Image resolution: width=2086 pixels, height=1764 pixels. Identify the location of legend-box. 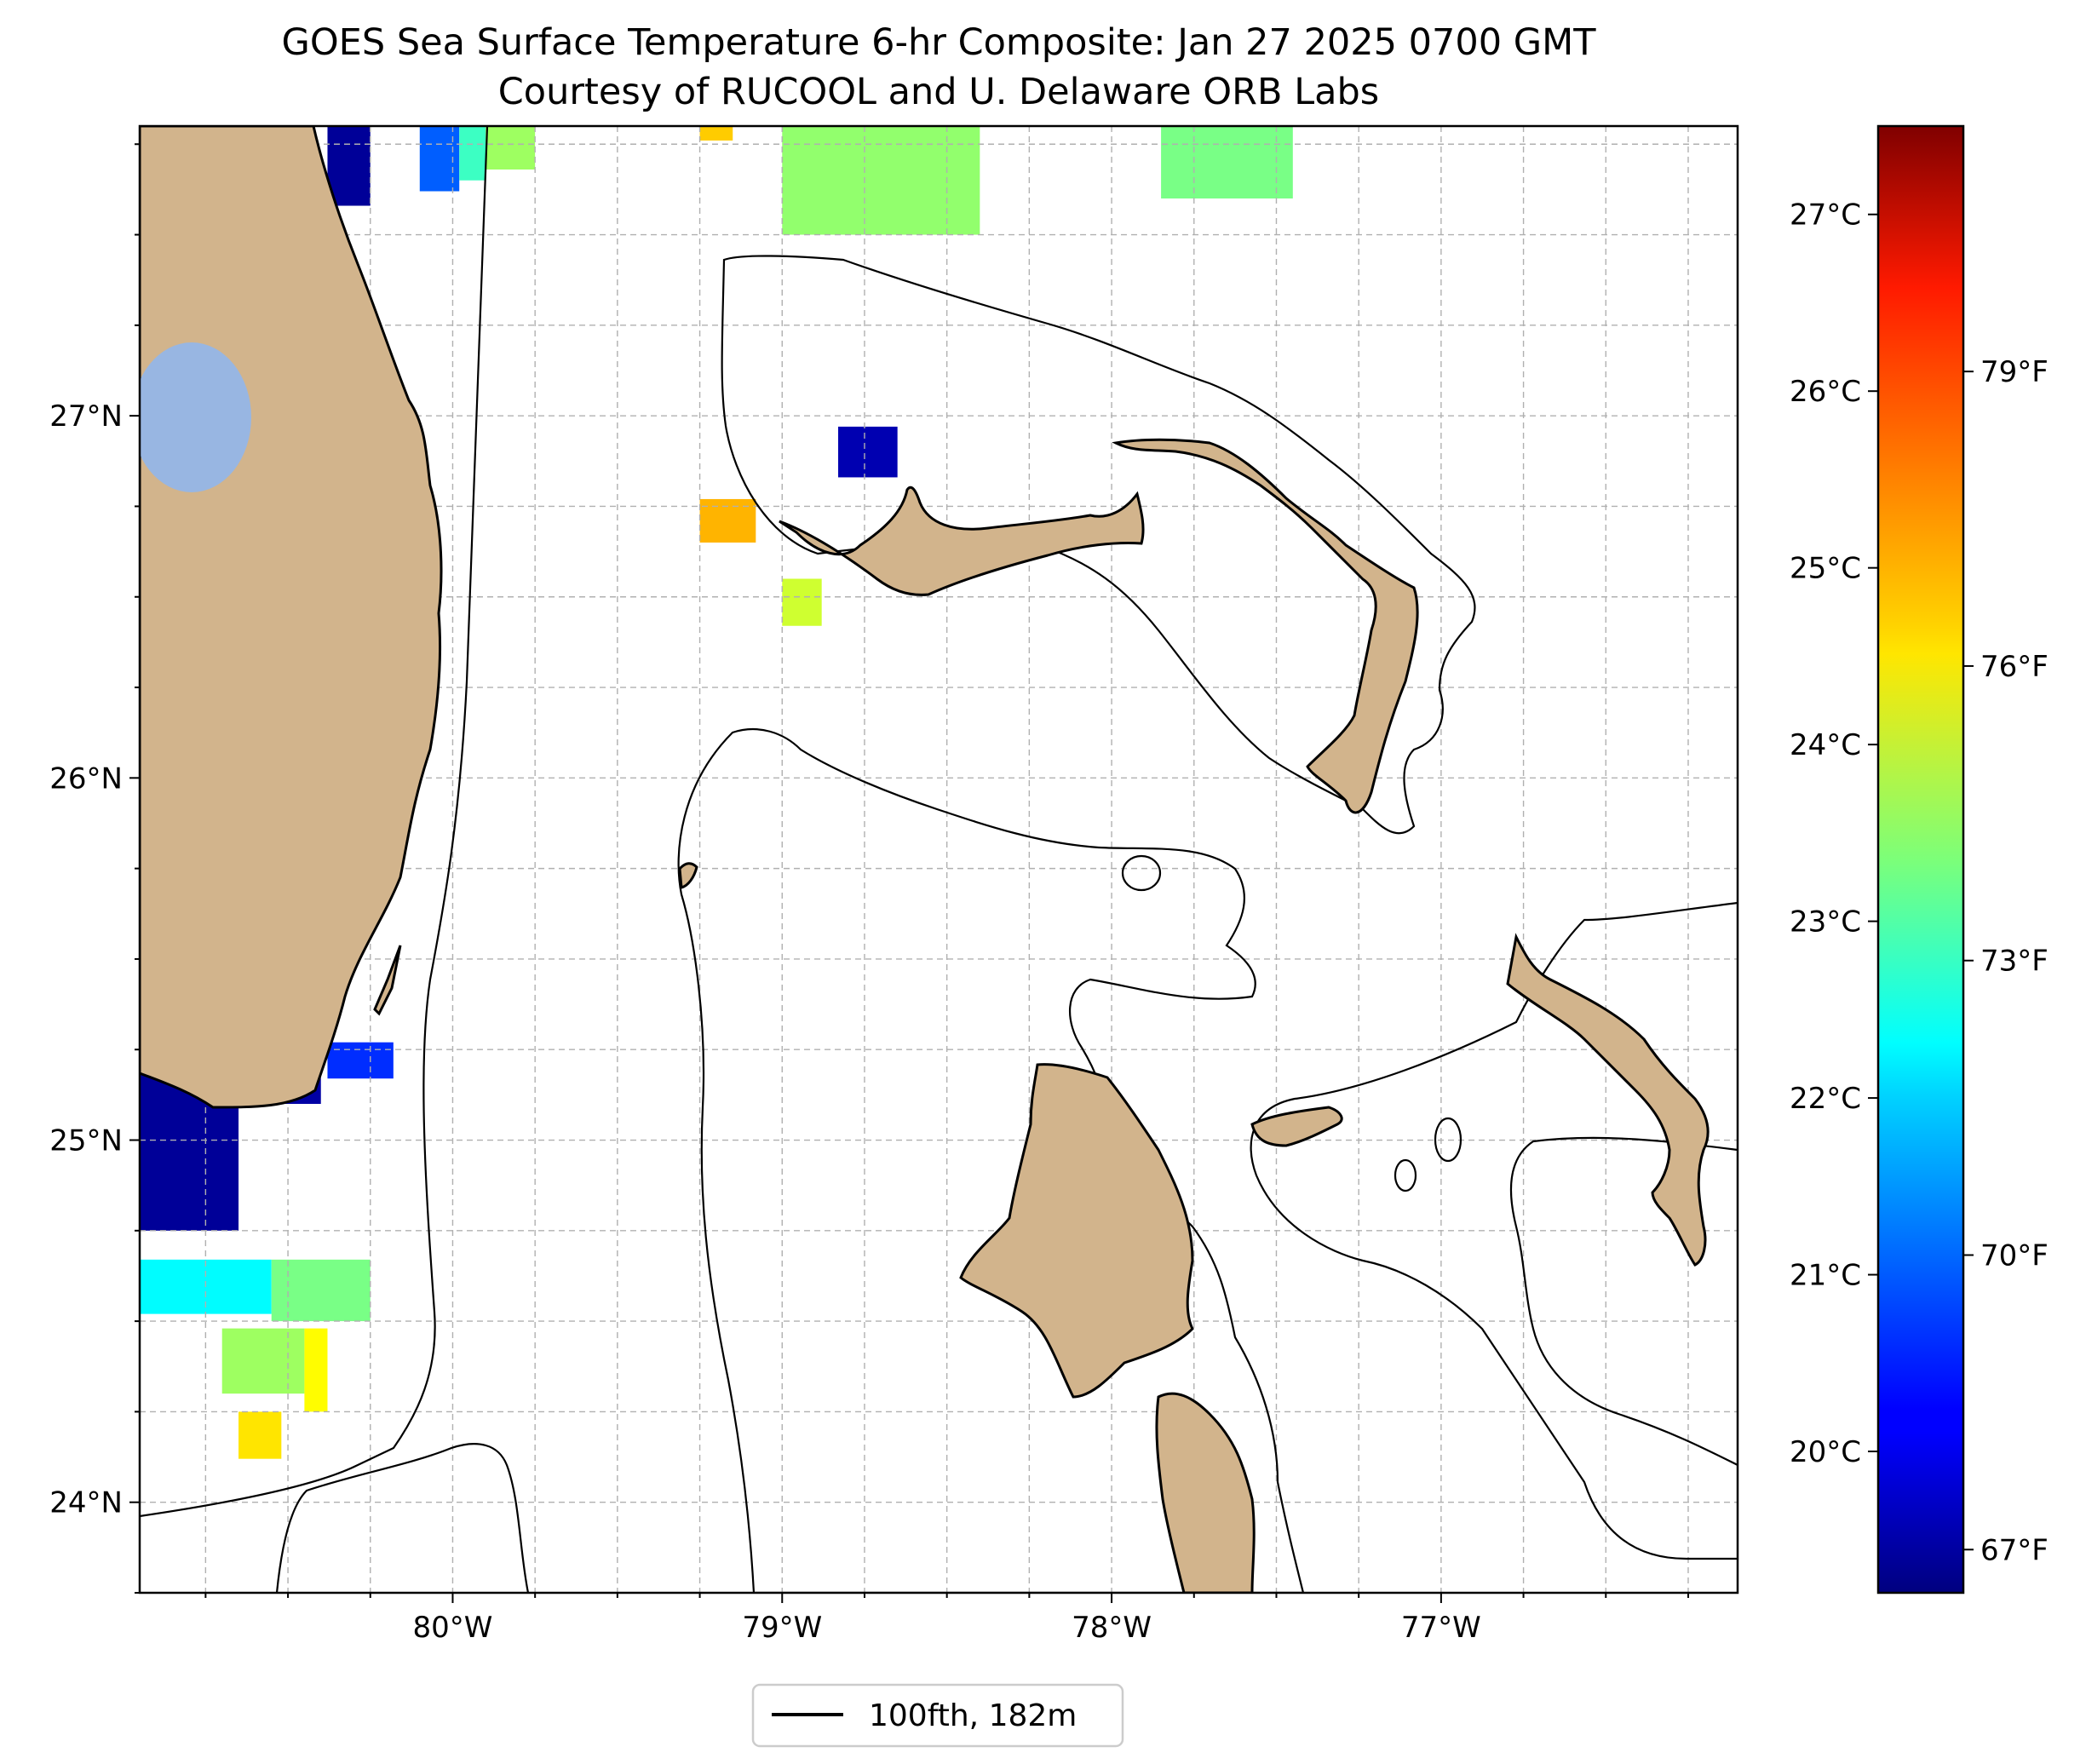
(937, 1715).